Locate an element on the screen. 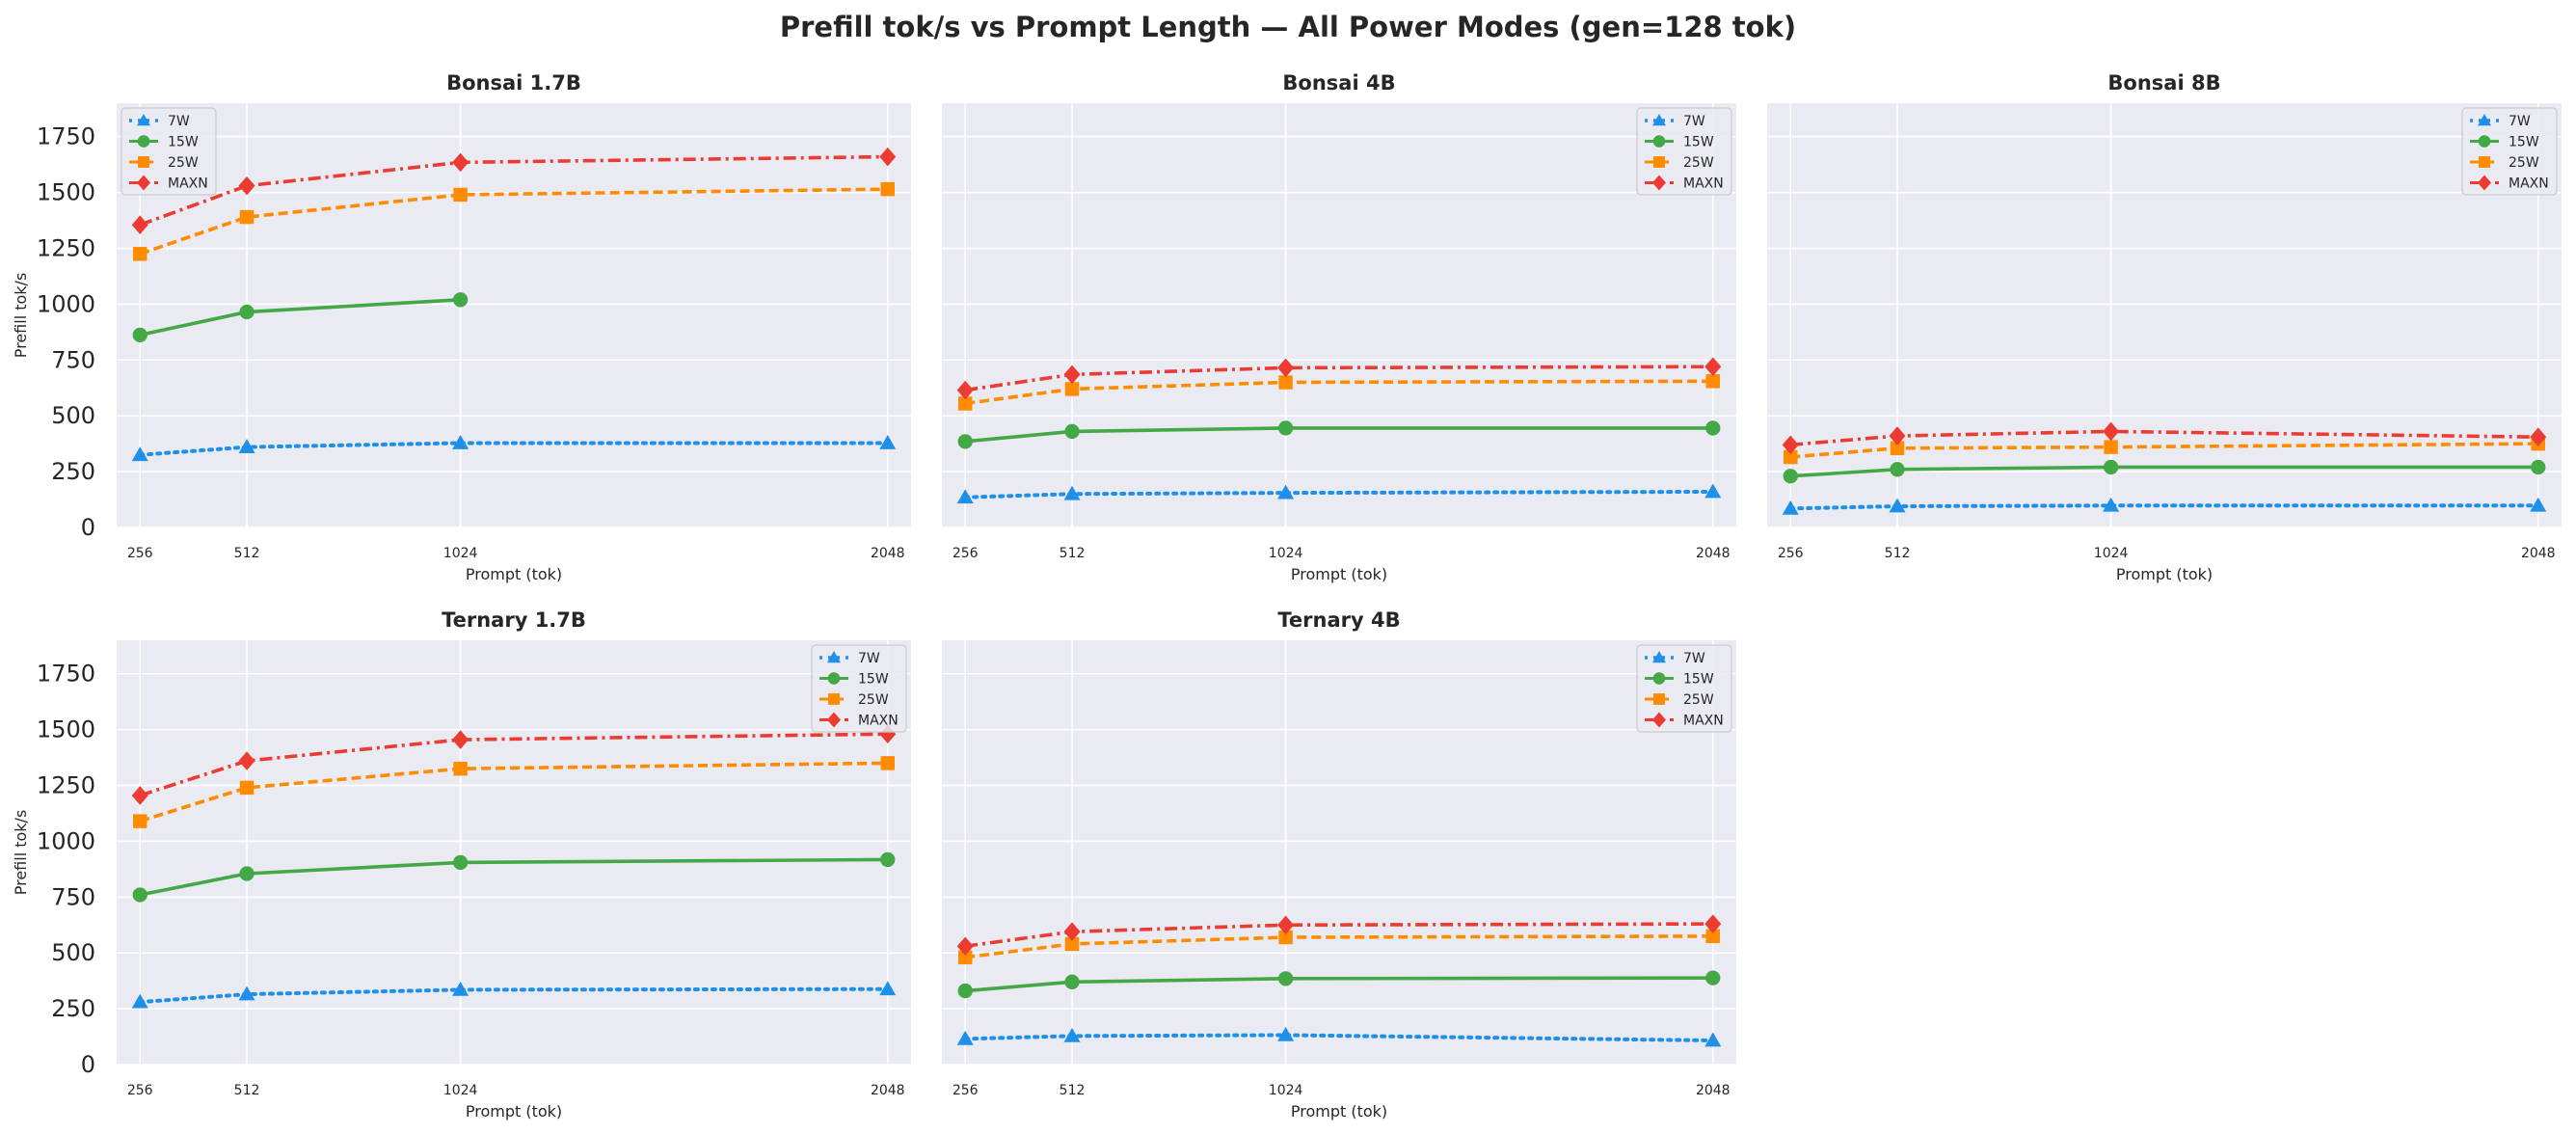 This screenshot has height=1134, width=2576. legend-label: 7W is located at coordinates (869, 658).